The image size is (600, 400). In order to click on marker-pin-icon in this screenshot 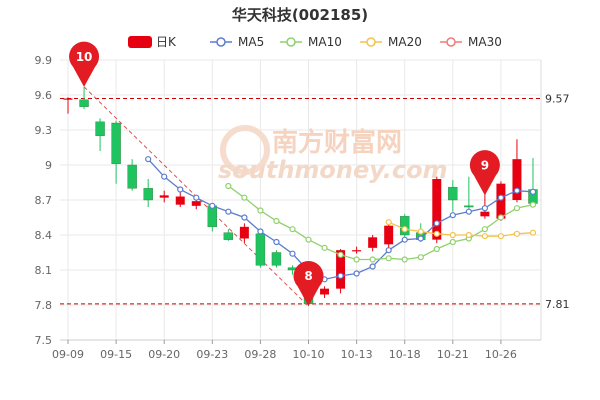, I will do `click(84, 64)`.